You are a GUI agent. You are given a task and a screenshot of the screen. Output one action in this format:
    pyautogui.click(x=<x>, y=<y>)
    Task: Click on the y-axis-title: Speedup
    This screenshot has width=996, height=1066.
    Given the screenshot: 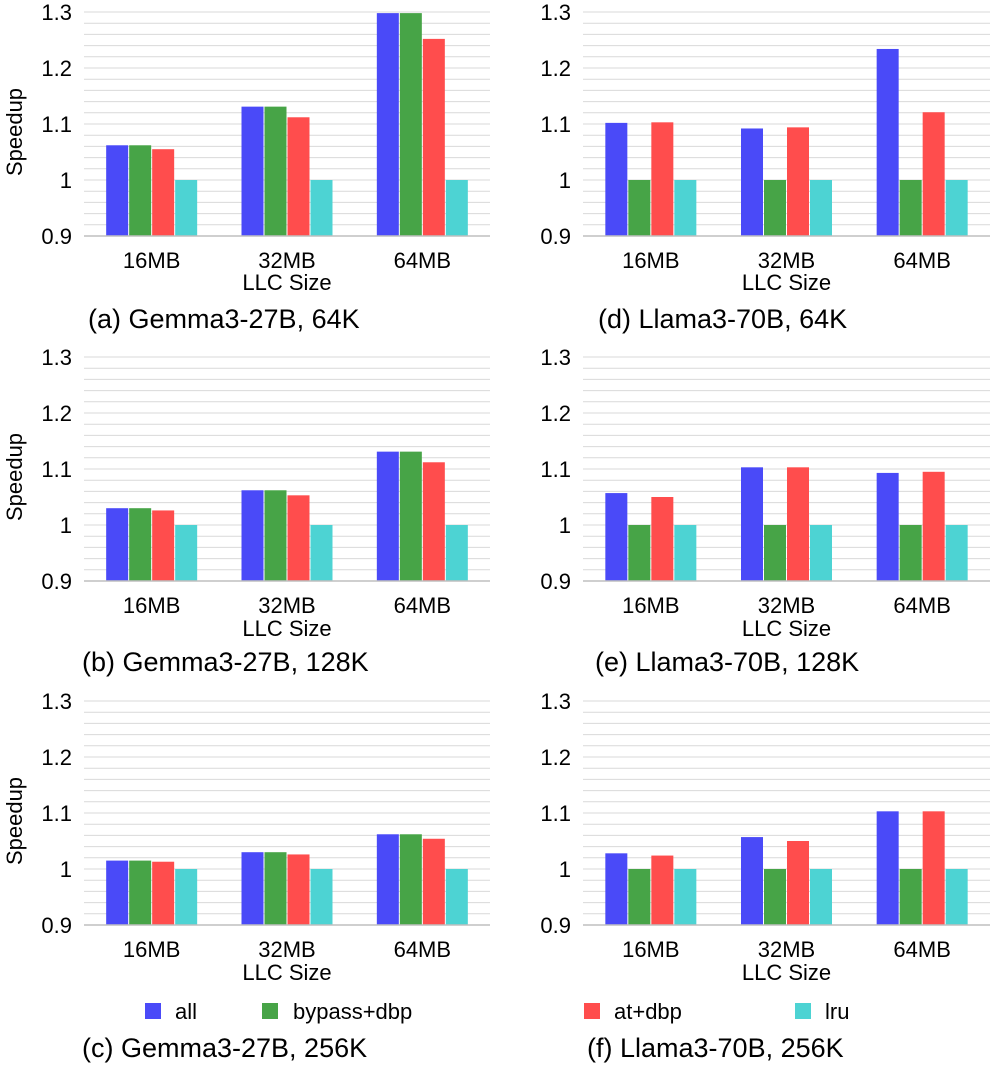 What is the action you would take?
    pyautogui.click(x=14, y=477)
    